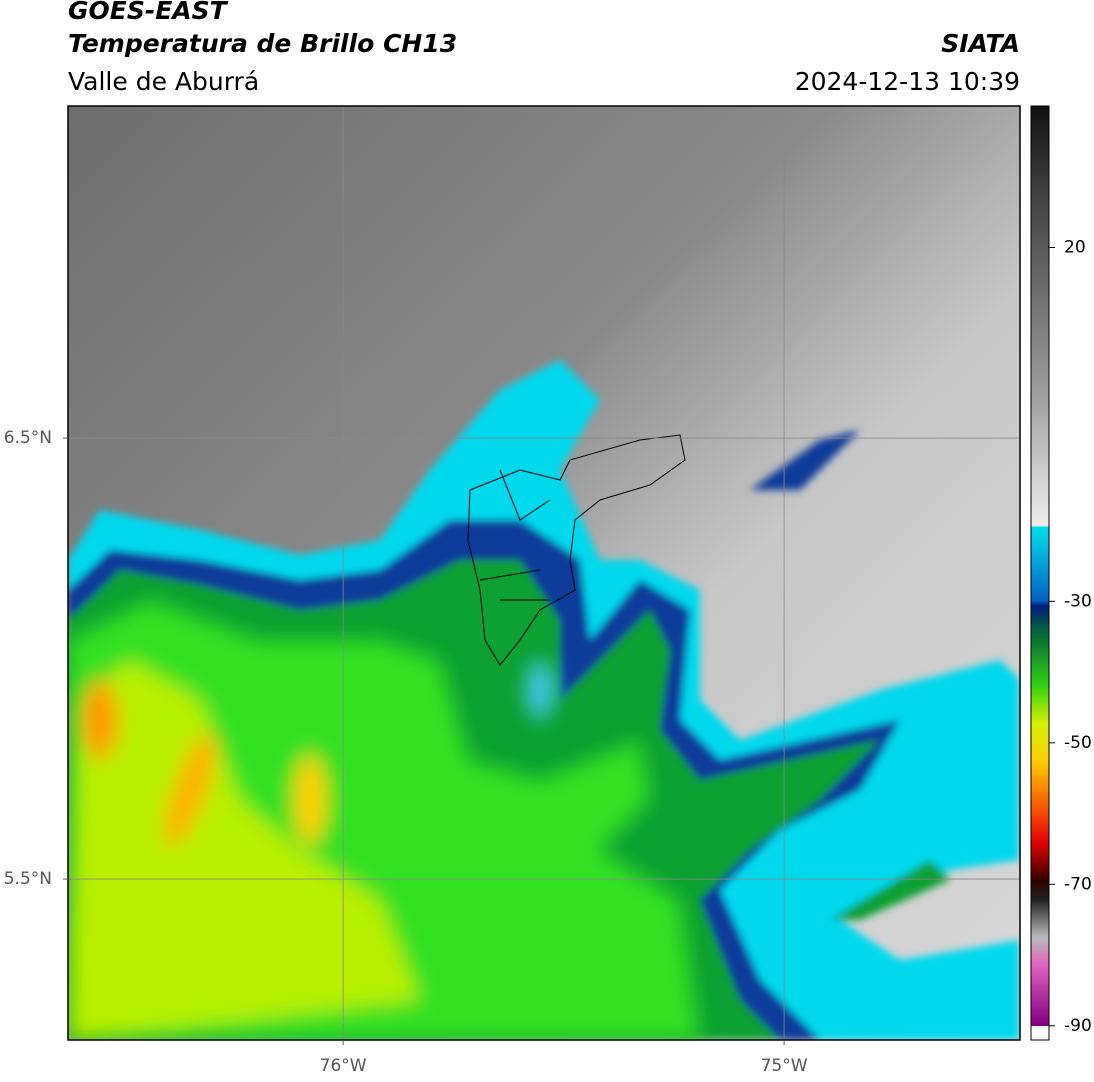 This screenshot has height=1082, width=1094. What do you see at coordinates (576, 550) in the screenshot?
I see `municipal-boundaries` at bounding box center [576, 550].